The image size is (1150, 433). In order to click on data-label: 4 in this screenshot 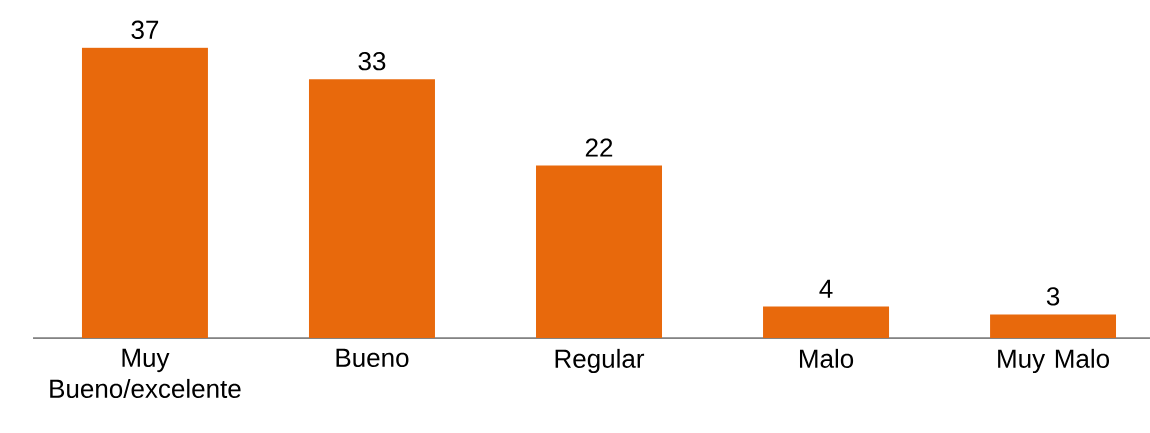, I will do `click(826, 288)`.